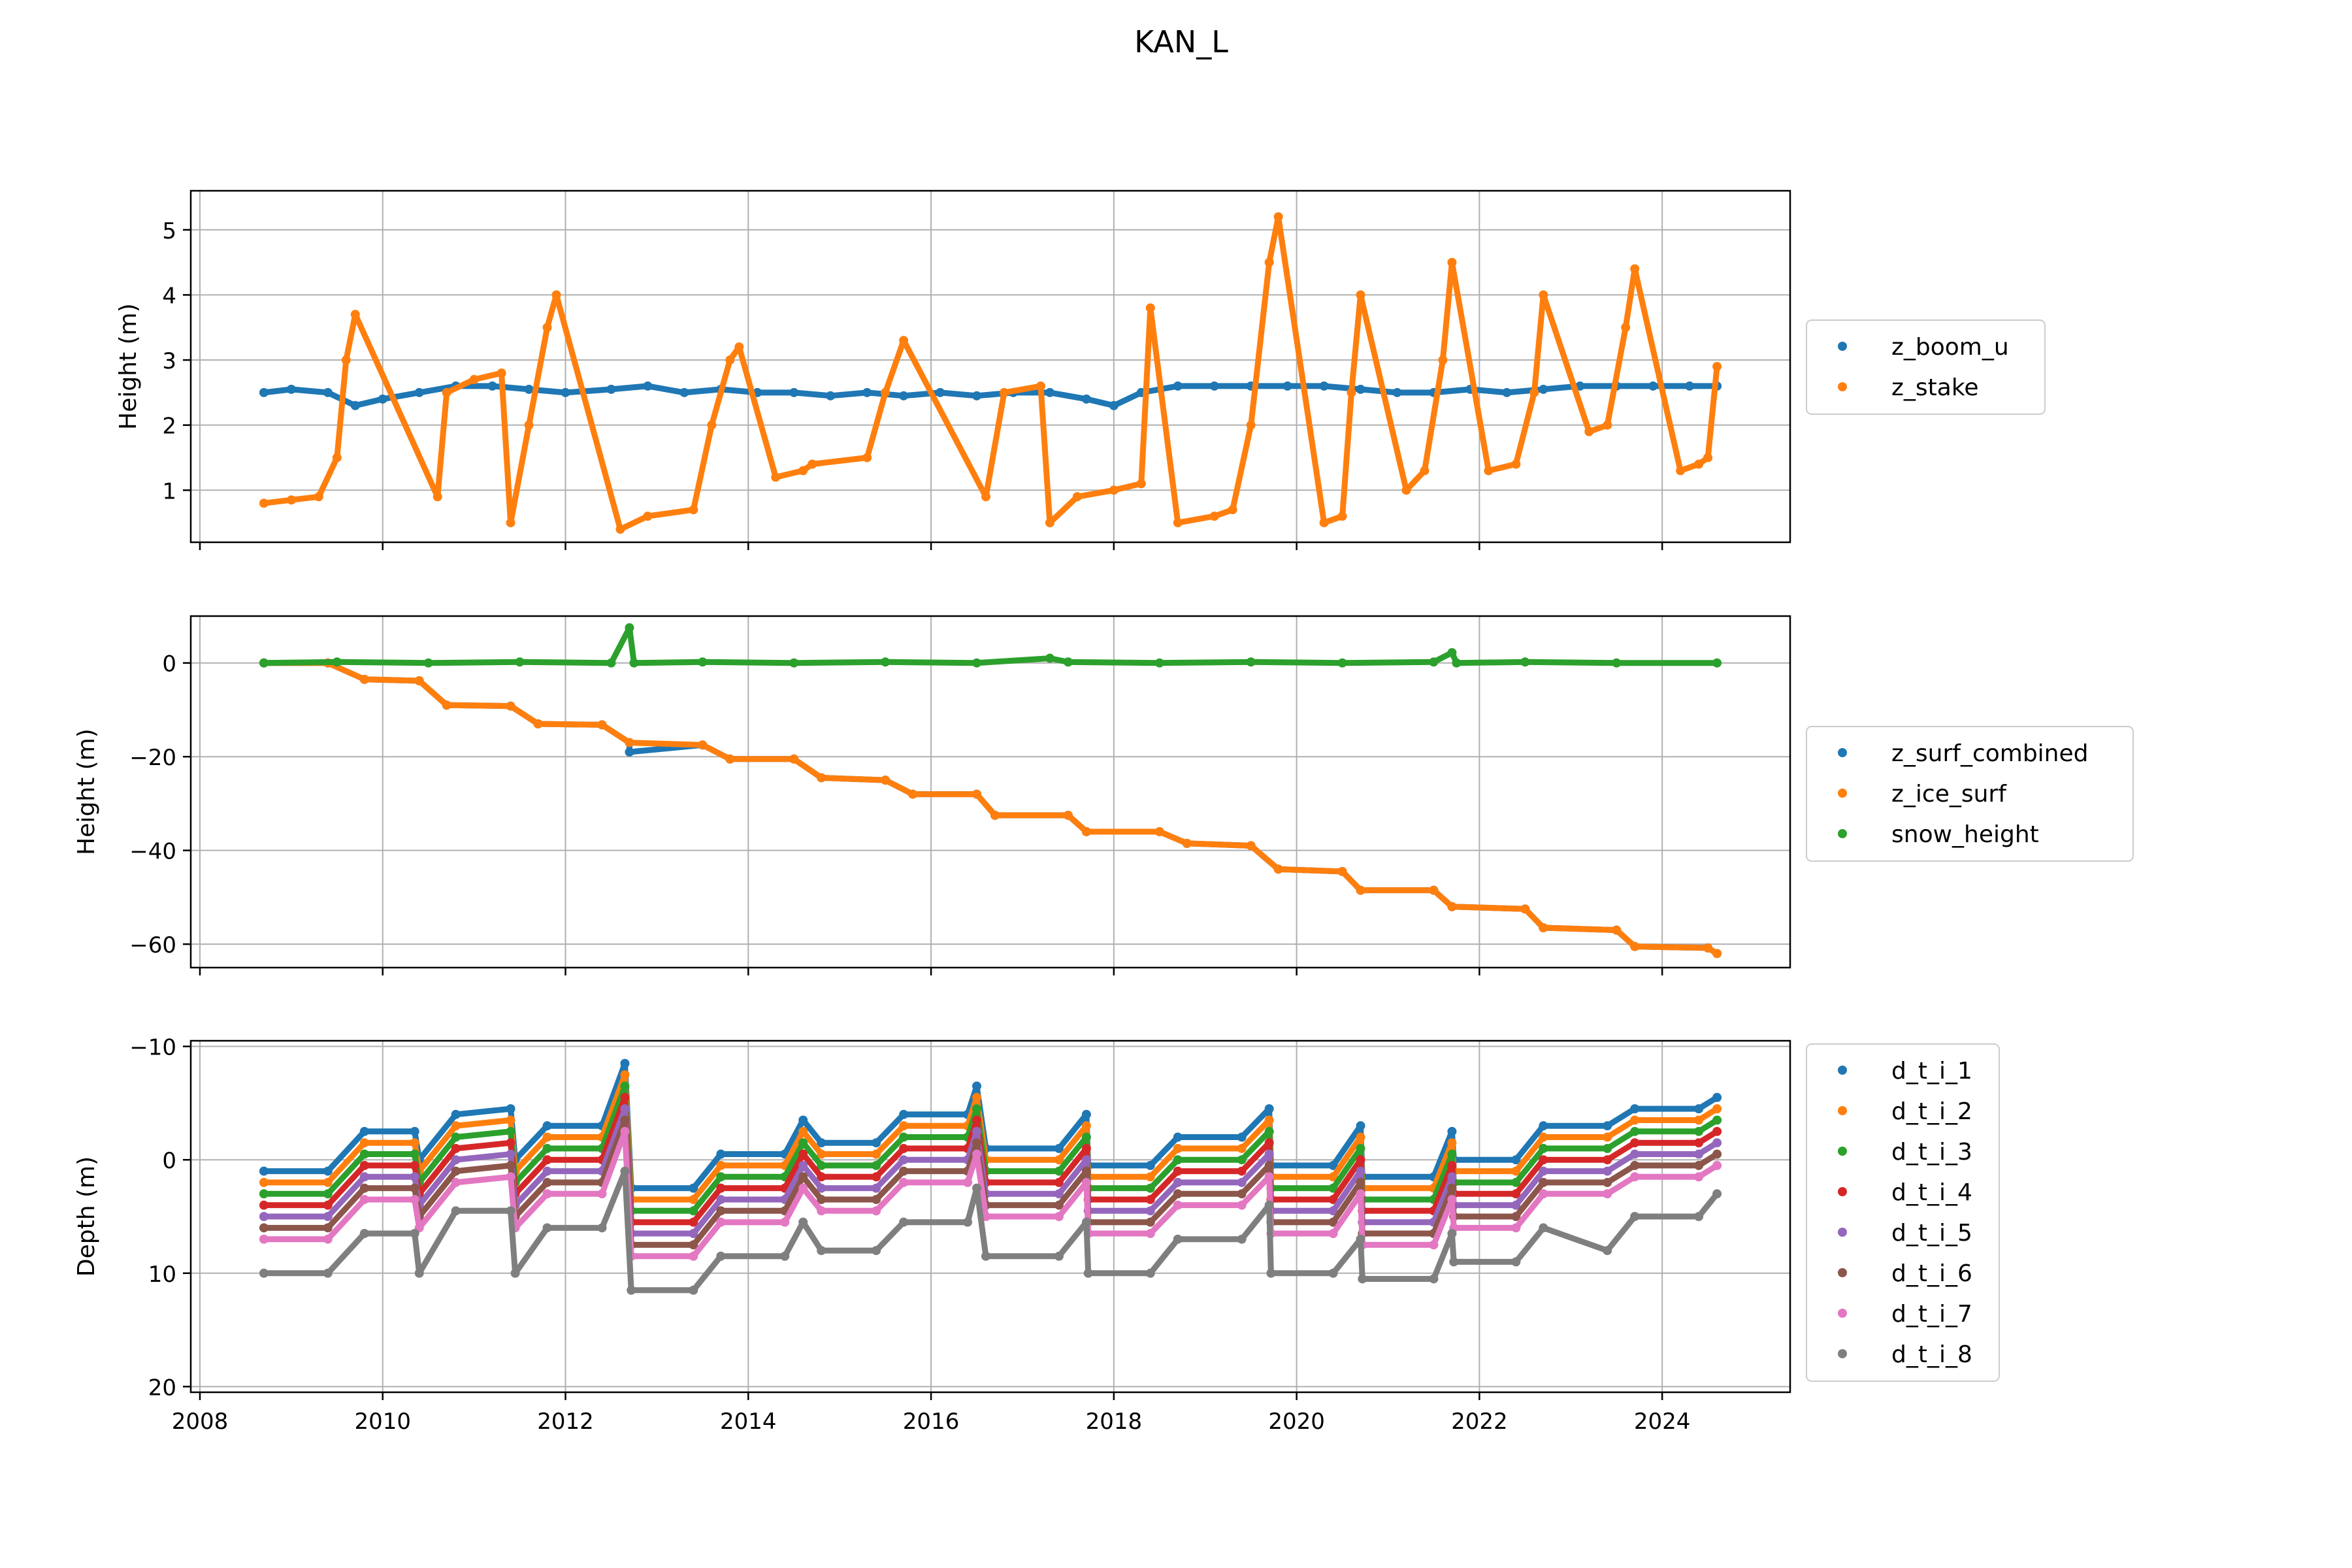 The height and width of the screenshot is (1568, 2352). Describe the element at coordinates (152, 1048) in the screenshot. I see `y-tick-label: −10` at that location.